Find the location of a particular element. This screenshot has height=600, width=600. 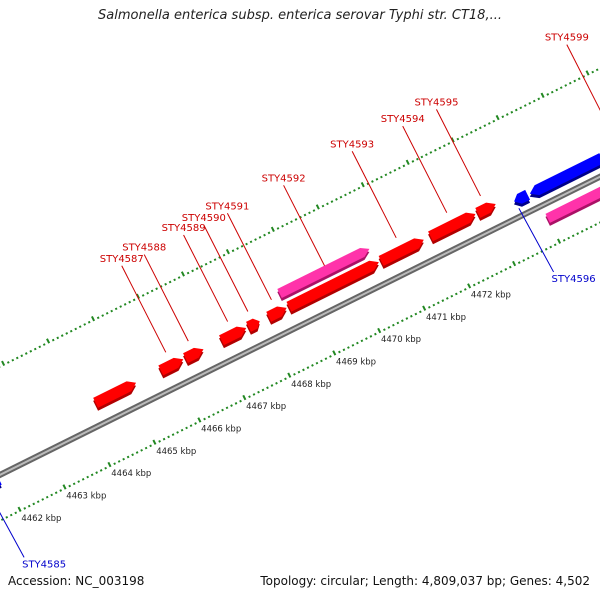

tick-label: 4463 kbp is located at coordinates (86, 497).